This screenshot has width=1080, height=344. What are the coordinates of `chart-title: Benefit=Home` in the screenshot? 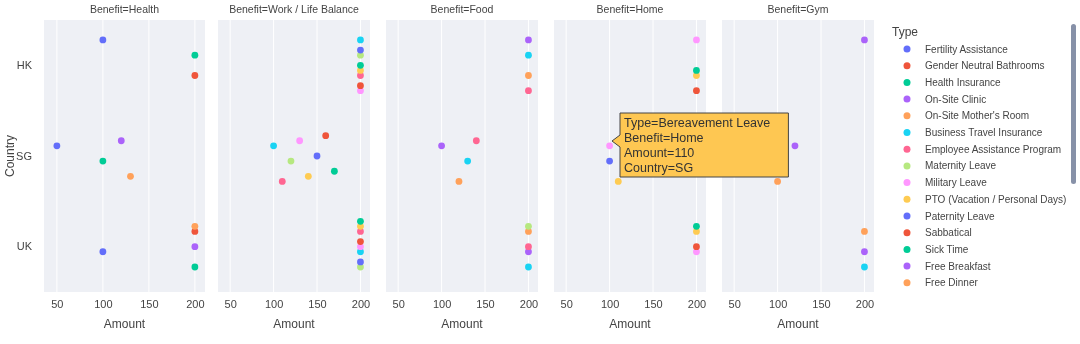 It's located at (630, 9).